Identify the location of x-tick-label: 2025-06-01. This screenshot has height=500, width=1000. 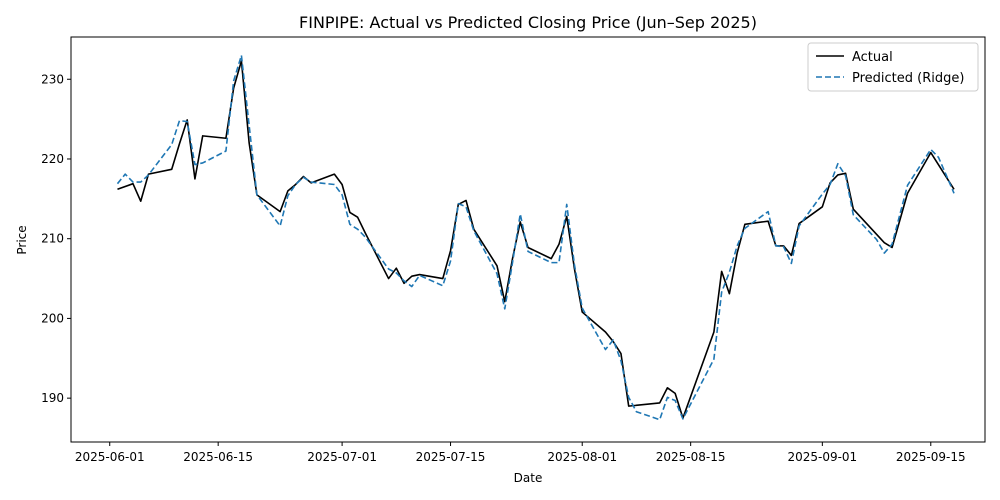
(110, 457).